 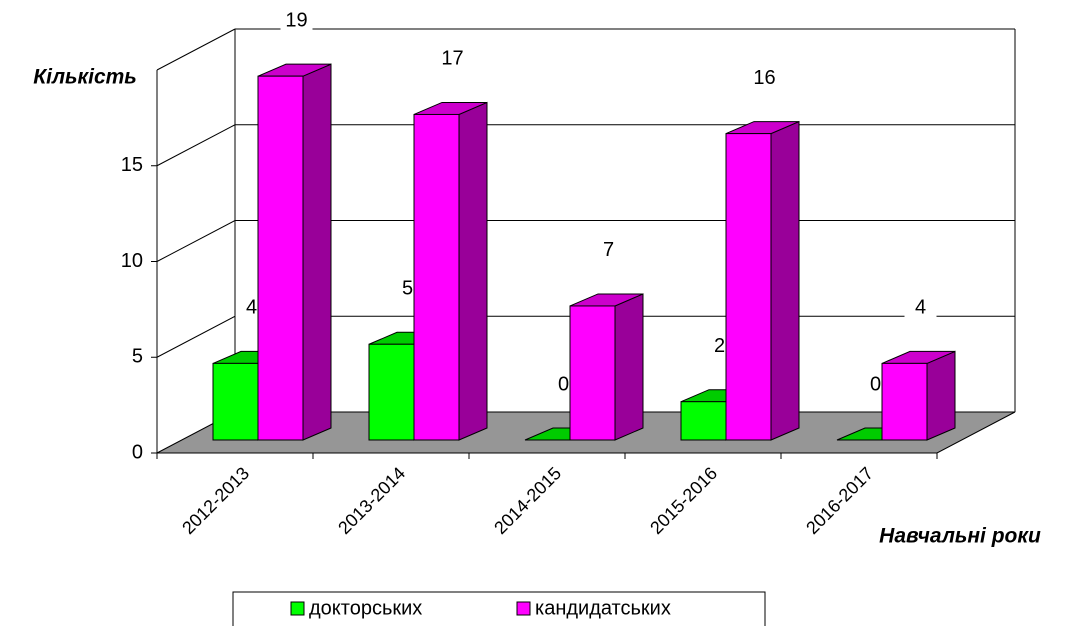 I want to click on data-label: 5, so click(x=407, y=289).